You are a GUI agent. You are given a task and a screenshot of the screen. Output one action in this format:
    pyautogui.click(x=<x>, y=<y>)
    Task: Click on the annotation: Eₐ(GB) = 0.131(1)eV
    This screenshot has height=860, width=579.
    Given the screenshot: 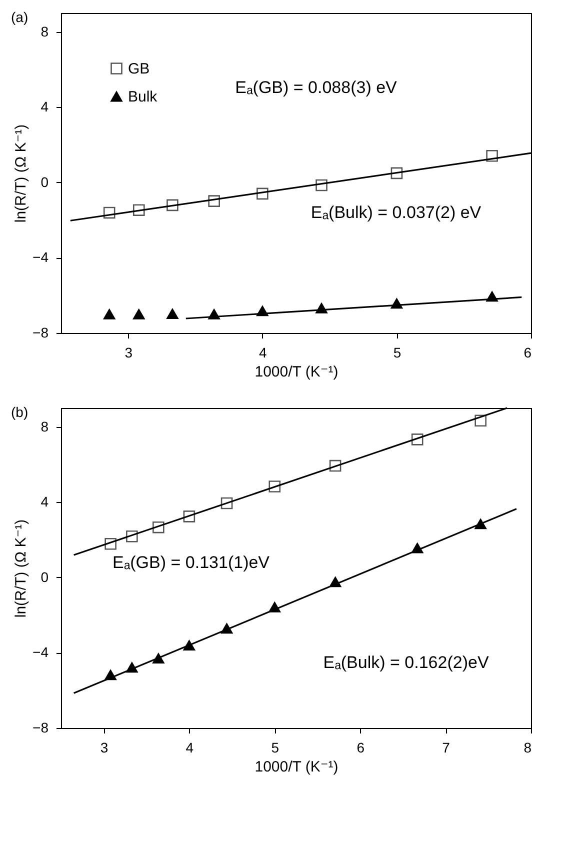 What is the action you would take?
    pyautogui.click(x=191, y=562)
    